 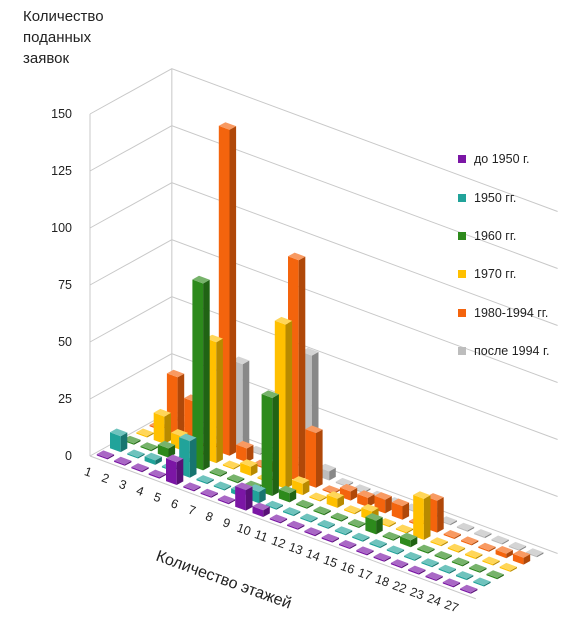 I want to click on y-axis-title-line: Количество поданных заявок, so click(x=63, y=37).